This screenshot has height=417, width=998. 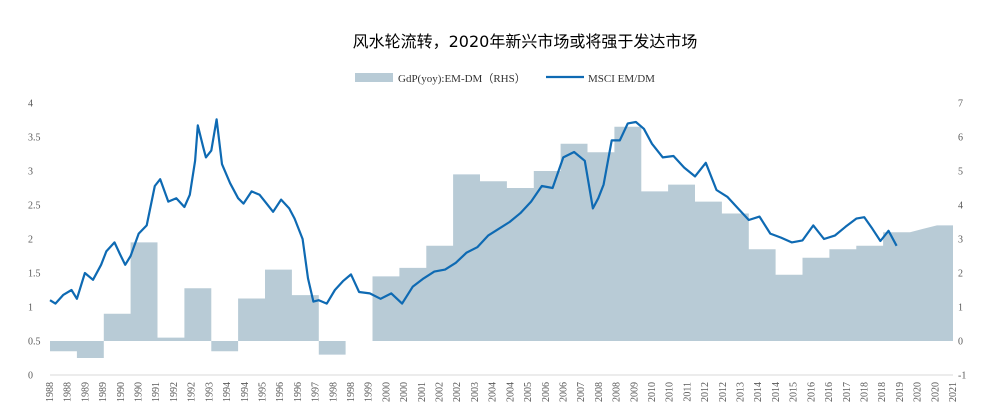 I want to click on x-tick-label: 2015, so click(x=794, y=392).